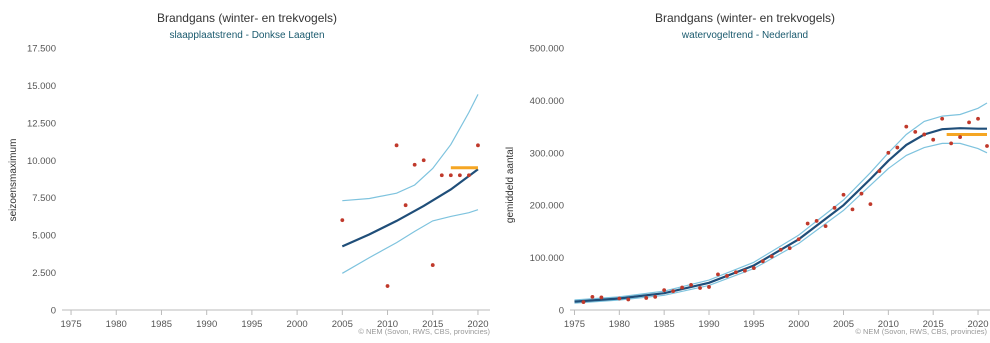 This screenshot has width=990, height=343. I want to click on y-tick-label: 200.000, so click(547, 206).